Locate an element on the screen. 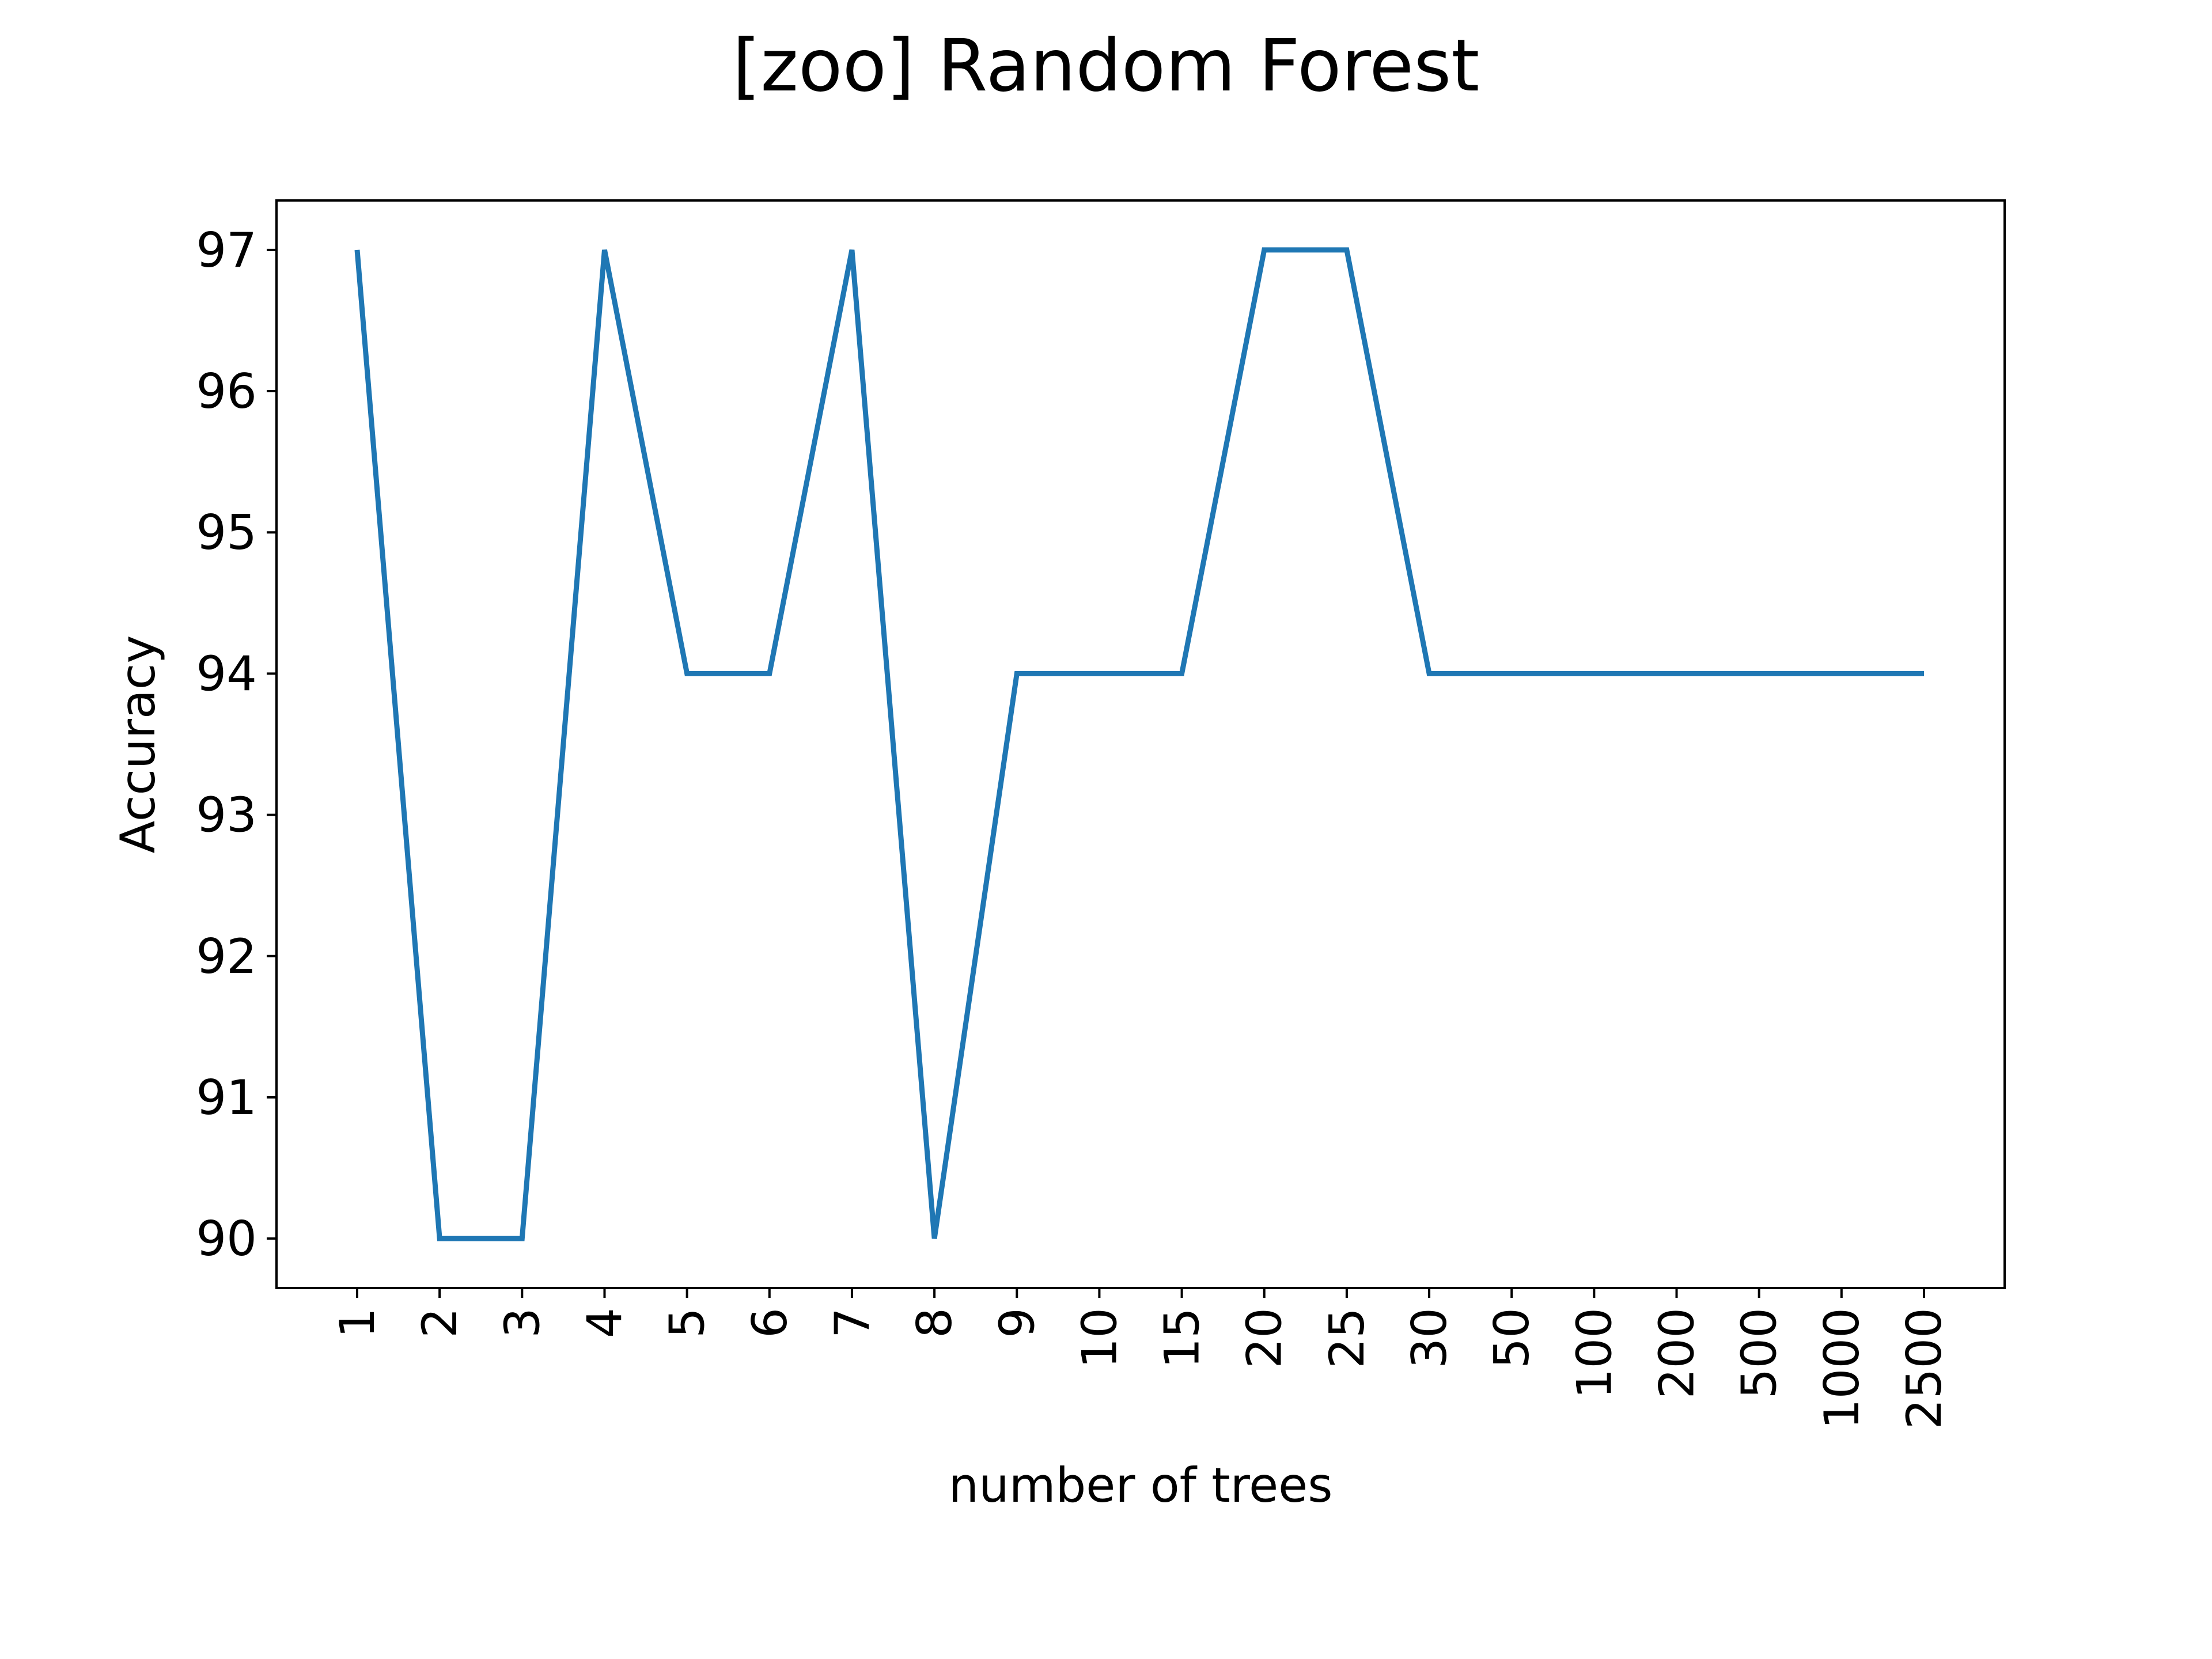  x-tick-label: 1000 is located at coordinates (1842, 1368).